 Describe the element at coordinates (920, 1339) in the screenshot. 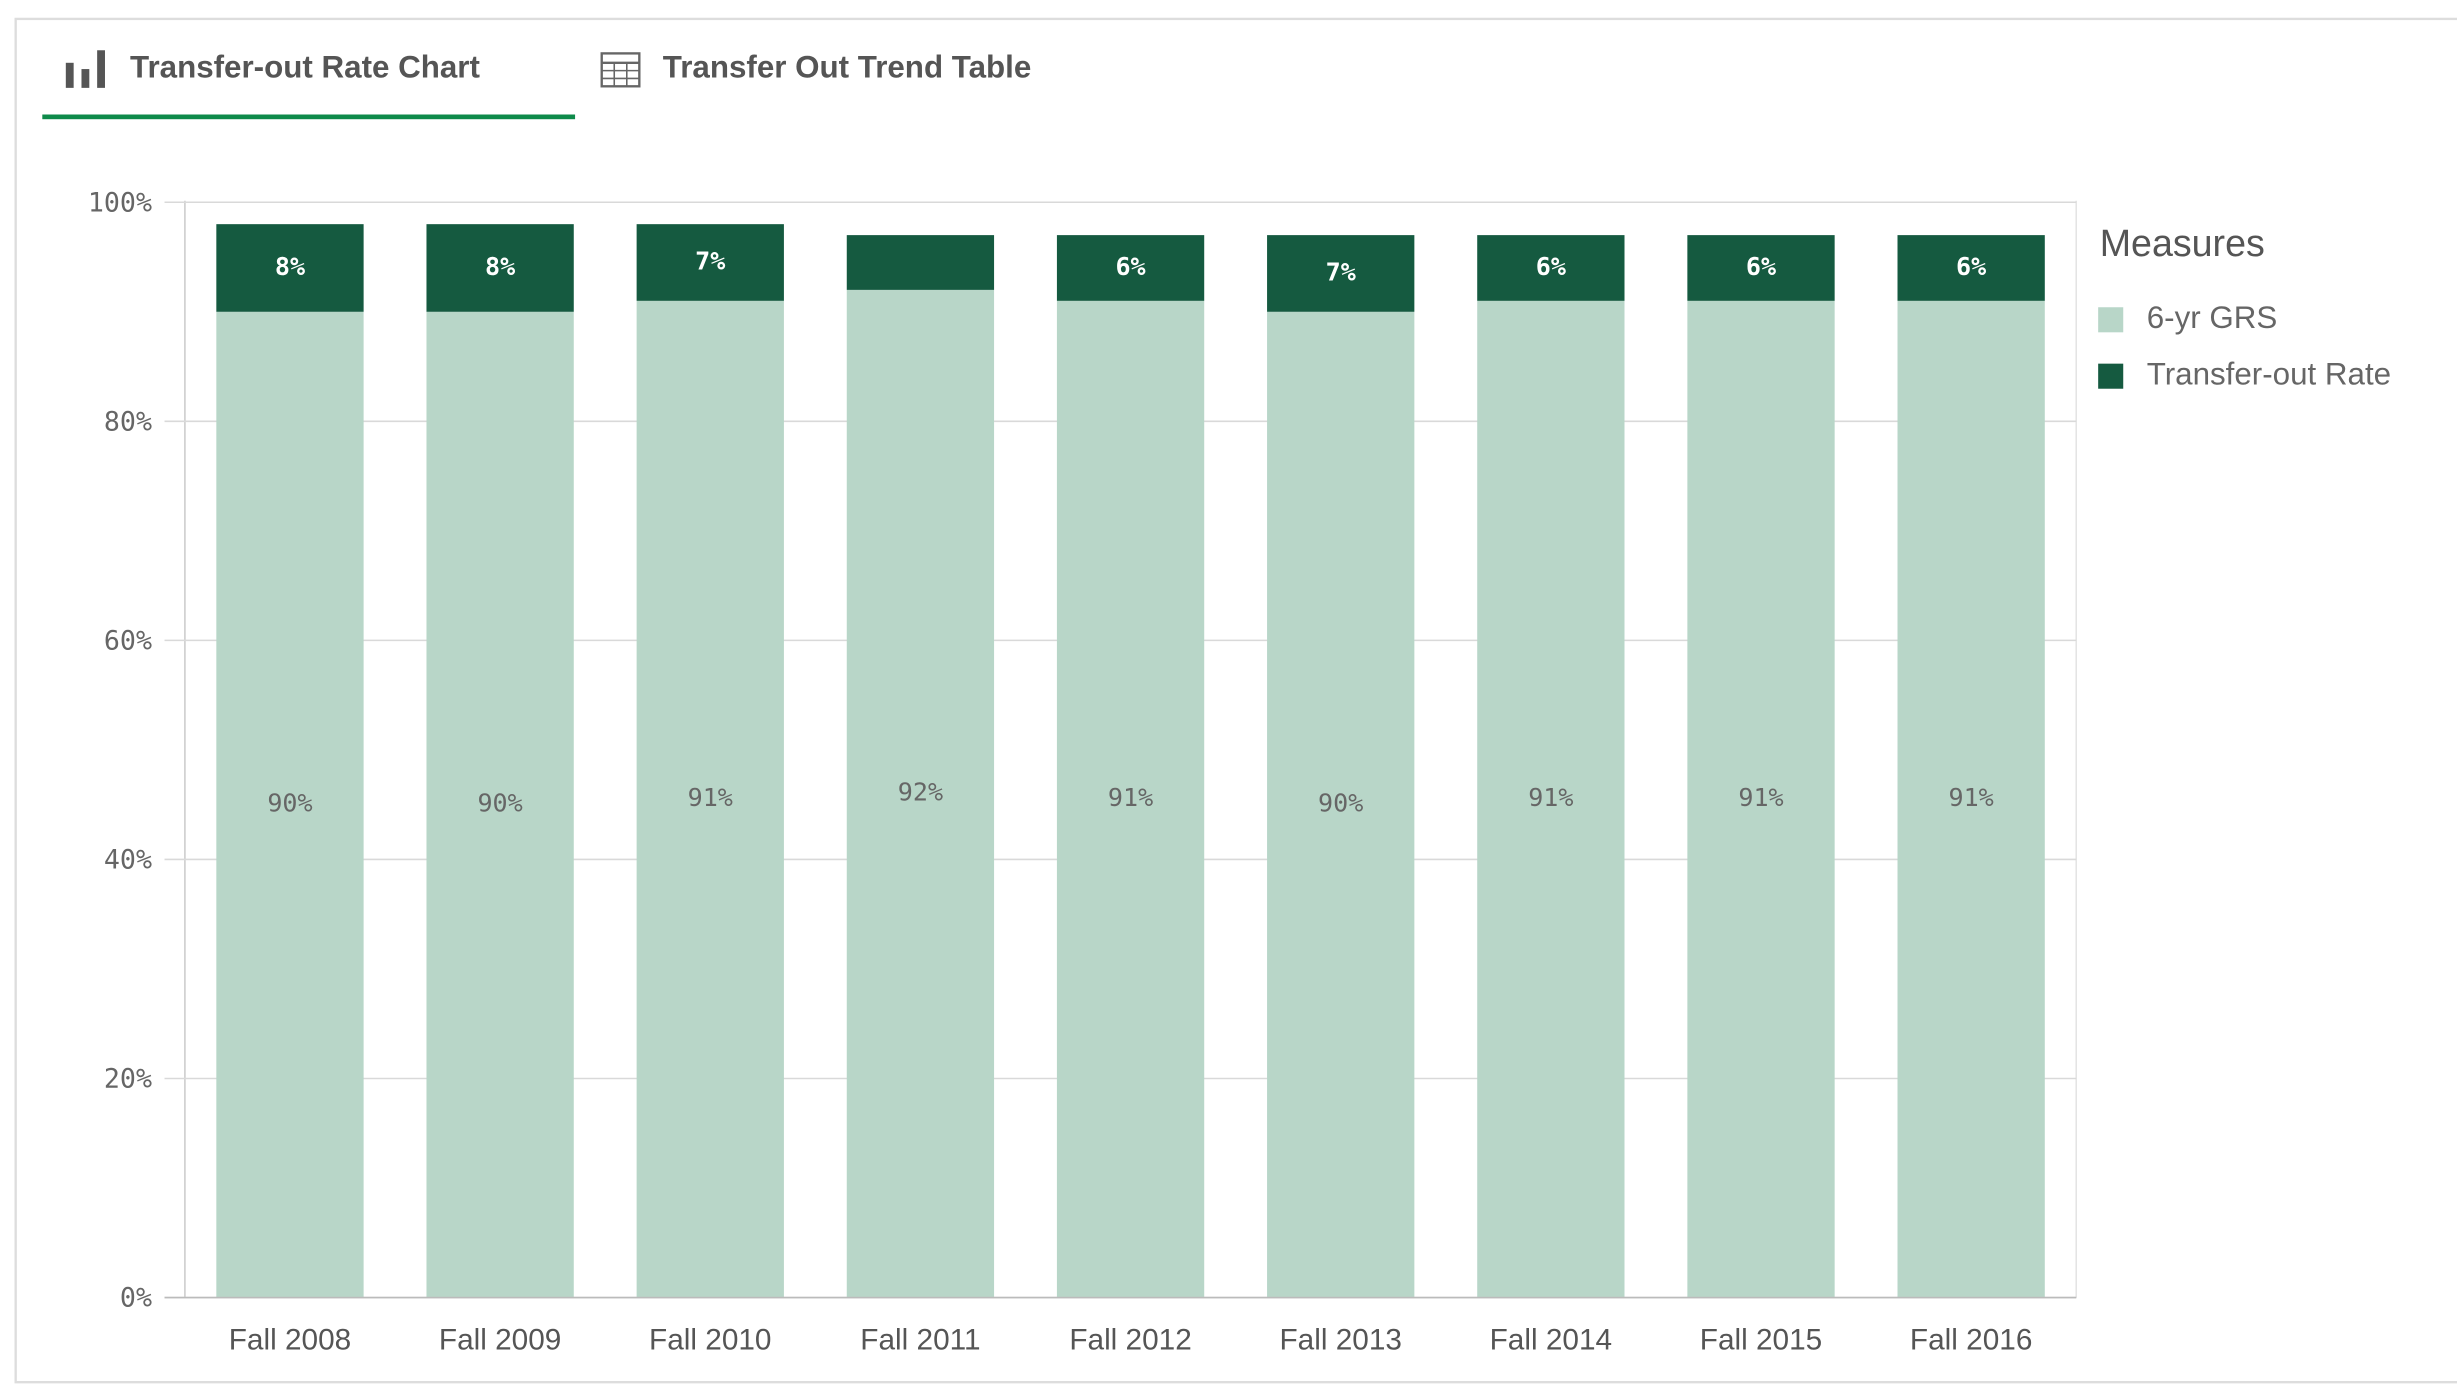

I see `x-tick-label: Fall 2011` at that location.